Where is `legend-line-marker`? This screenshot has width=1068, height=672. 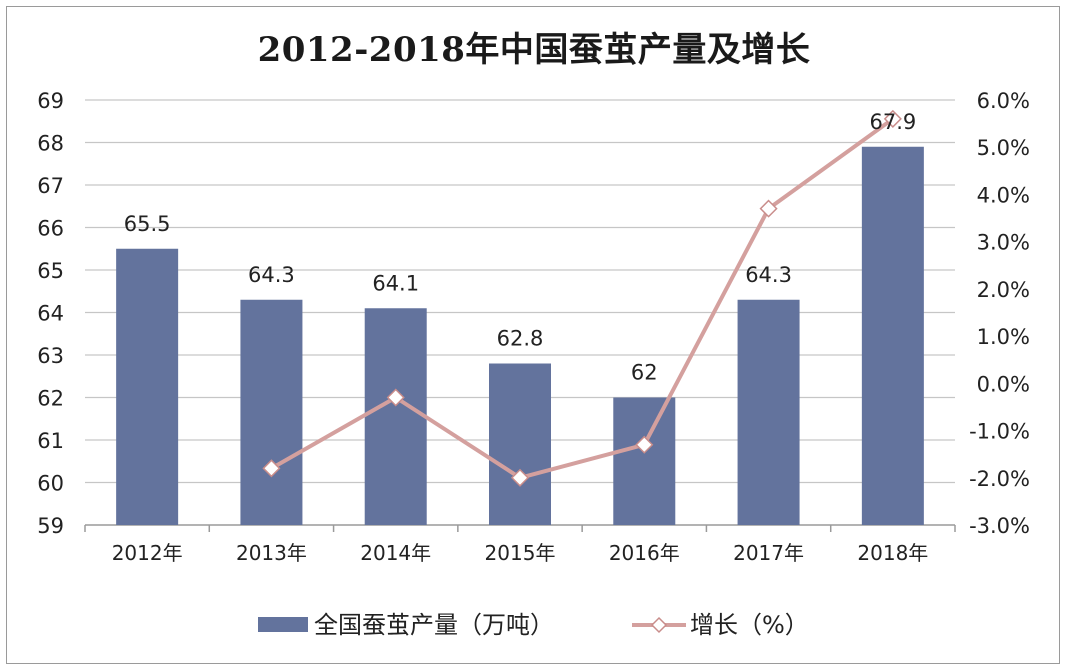
legend-line-marker is located at coordinates (659, 625).